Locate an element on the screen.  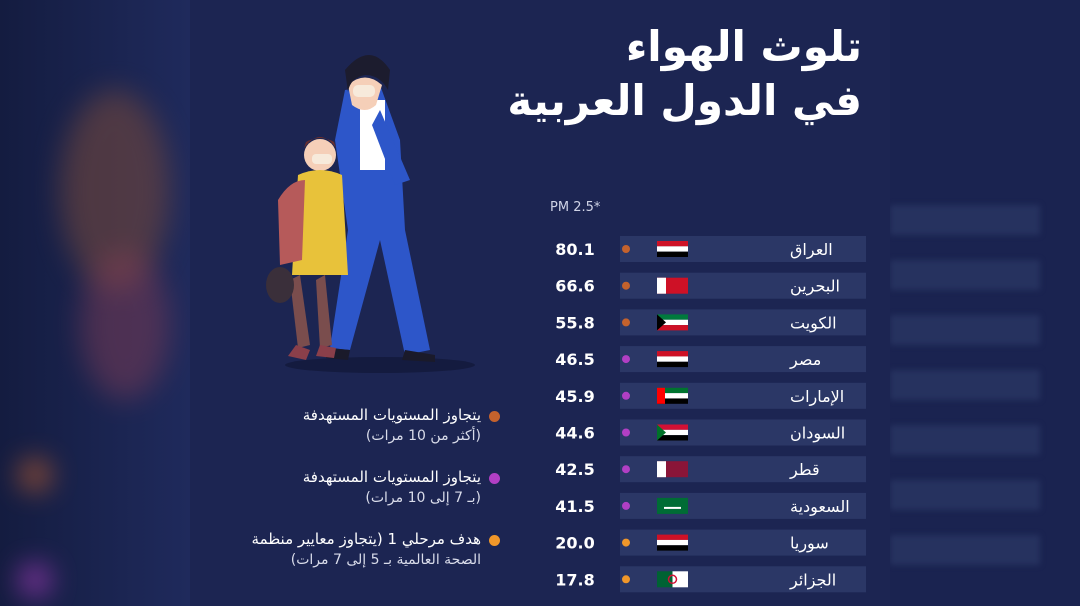
value-label: 46.5 is located at coordinates (574, 359).